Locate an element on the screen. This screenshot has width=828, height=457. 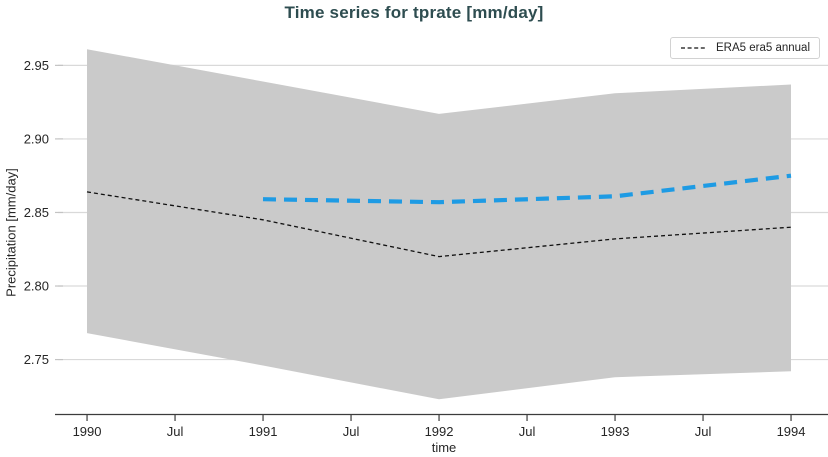
y-tick-label-2.90: 2.90 is located at coordinates (36, 138).